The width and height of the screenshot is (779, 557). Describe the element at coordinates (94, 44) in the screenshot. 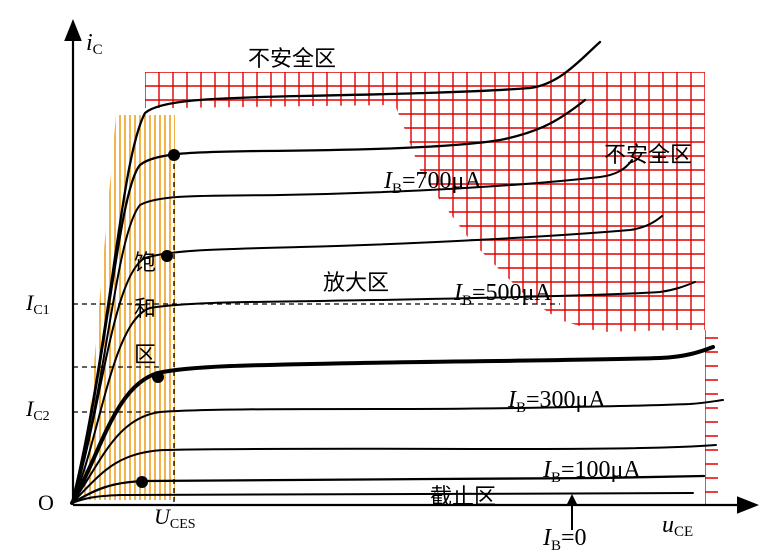

I see `y-axis-label: iC` at that location.